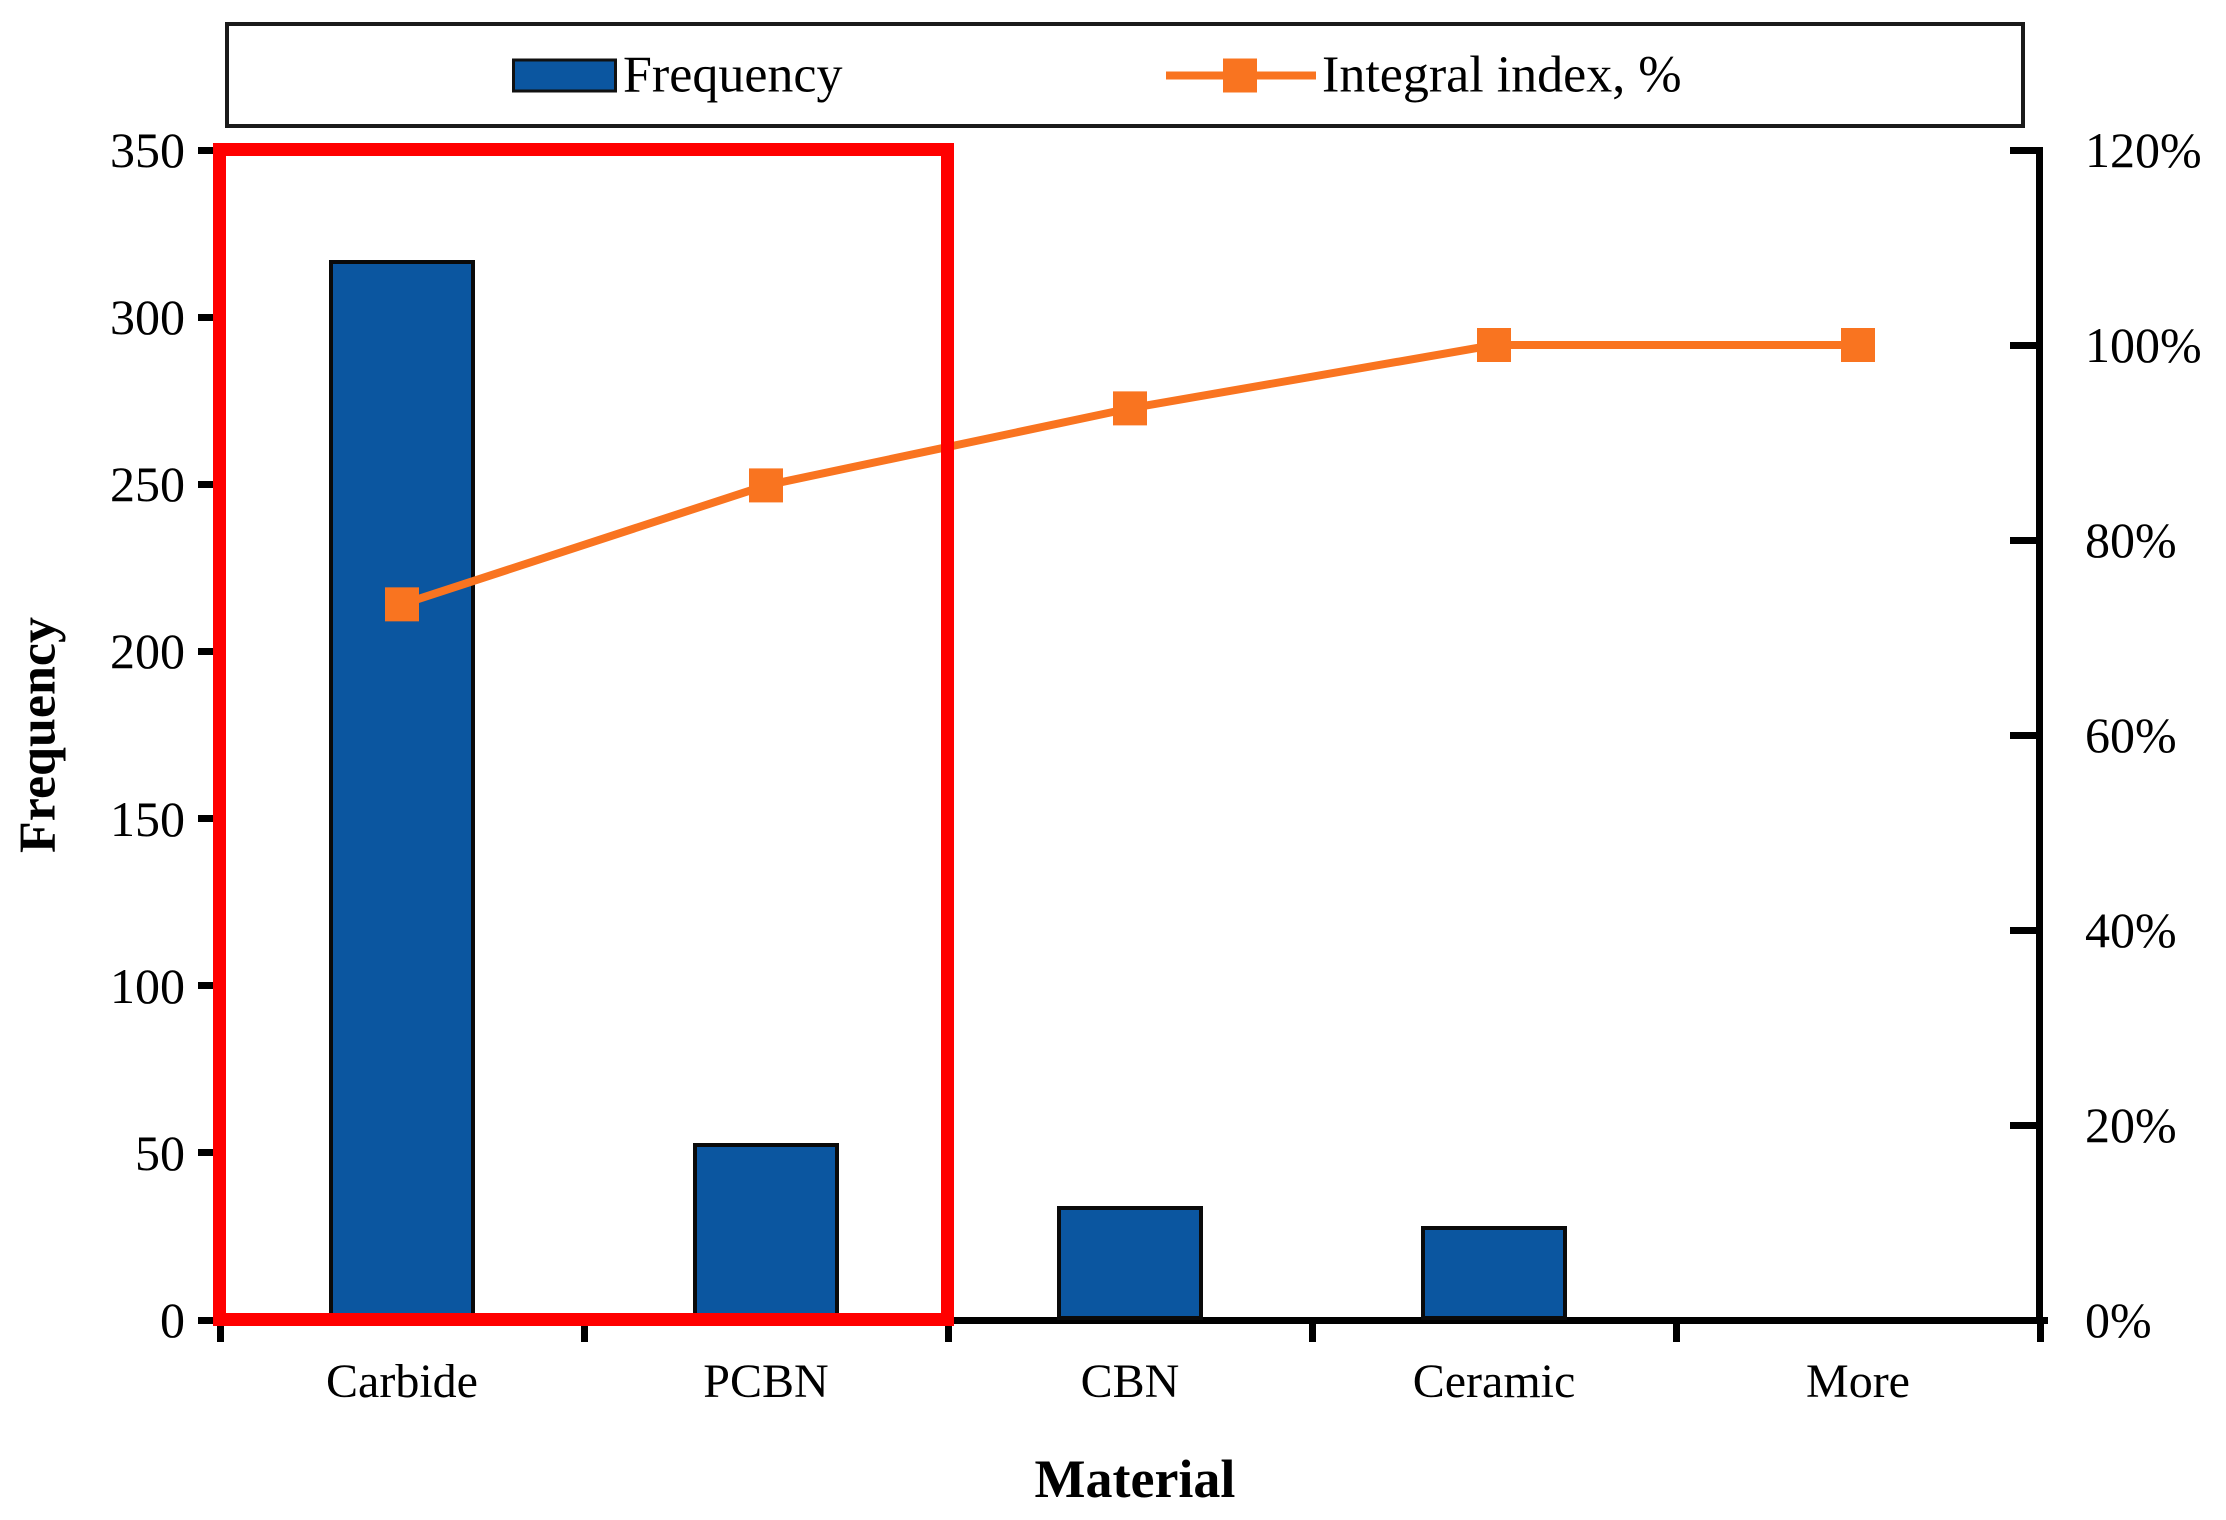  I want to click on y-tick-label-left: 150, so click(147, 818).